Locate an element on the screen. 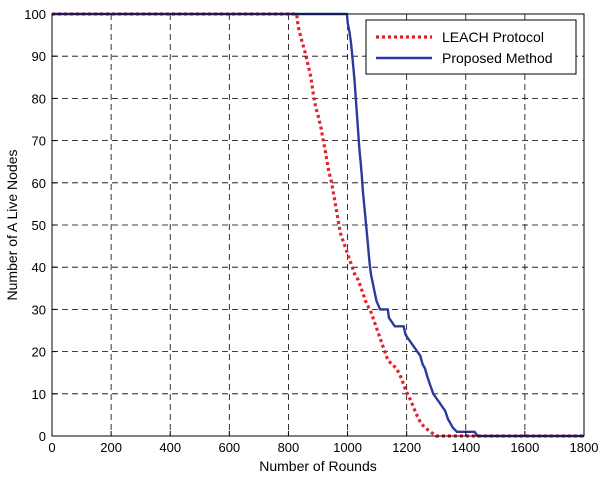 The width and height of the screenshot is (606, 482). x-tick-label: 1200 is located at coordinates (406, 447).